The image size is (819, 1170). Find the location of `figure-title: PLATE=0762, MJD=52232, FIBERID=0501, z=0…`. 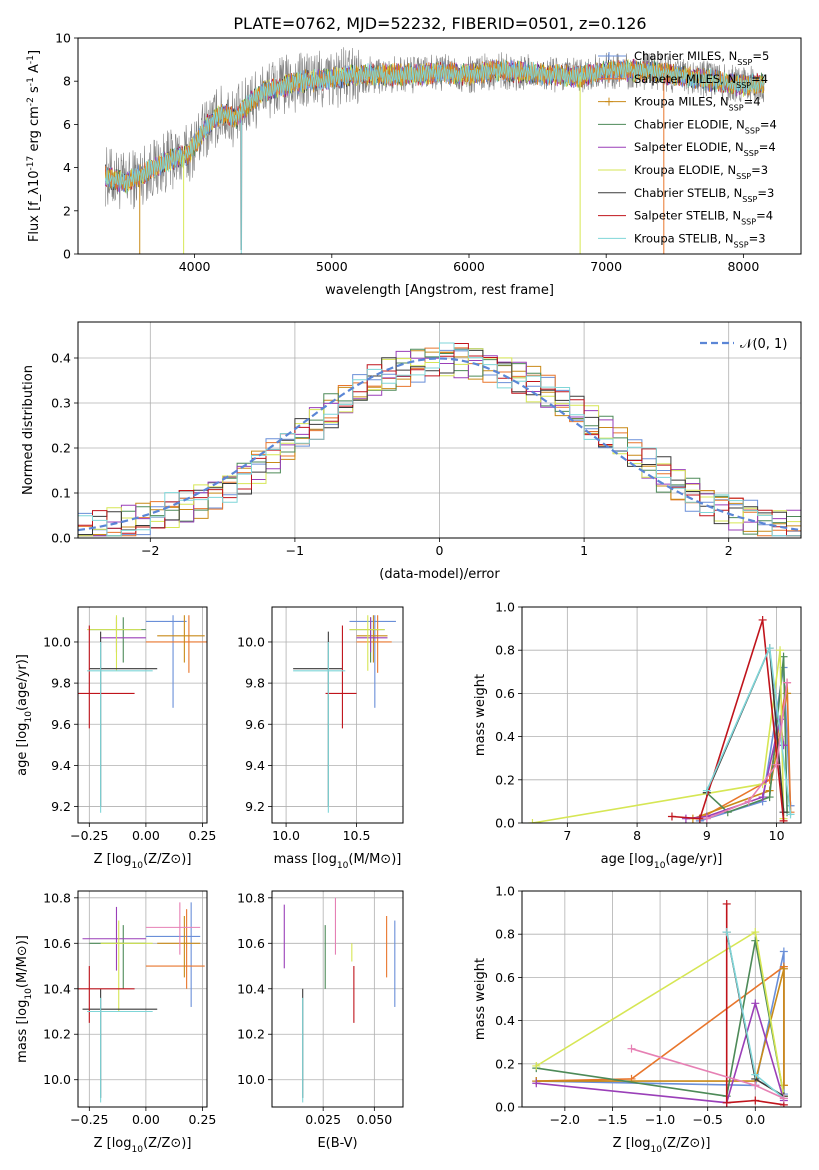

figure-title: PLATE=0762, MJD=52232, FIBERID=0501, z=0… is located at coordinates (439, 23).